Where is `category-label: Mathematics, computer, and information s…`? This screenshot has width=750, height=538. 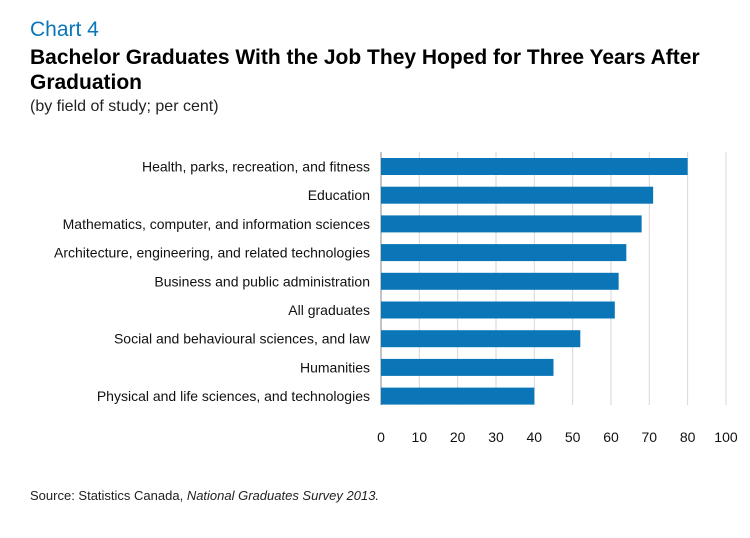
category-label: Mathematics, computer, and information s… is located at coordinates (216, 224).